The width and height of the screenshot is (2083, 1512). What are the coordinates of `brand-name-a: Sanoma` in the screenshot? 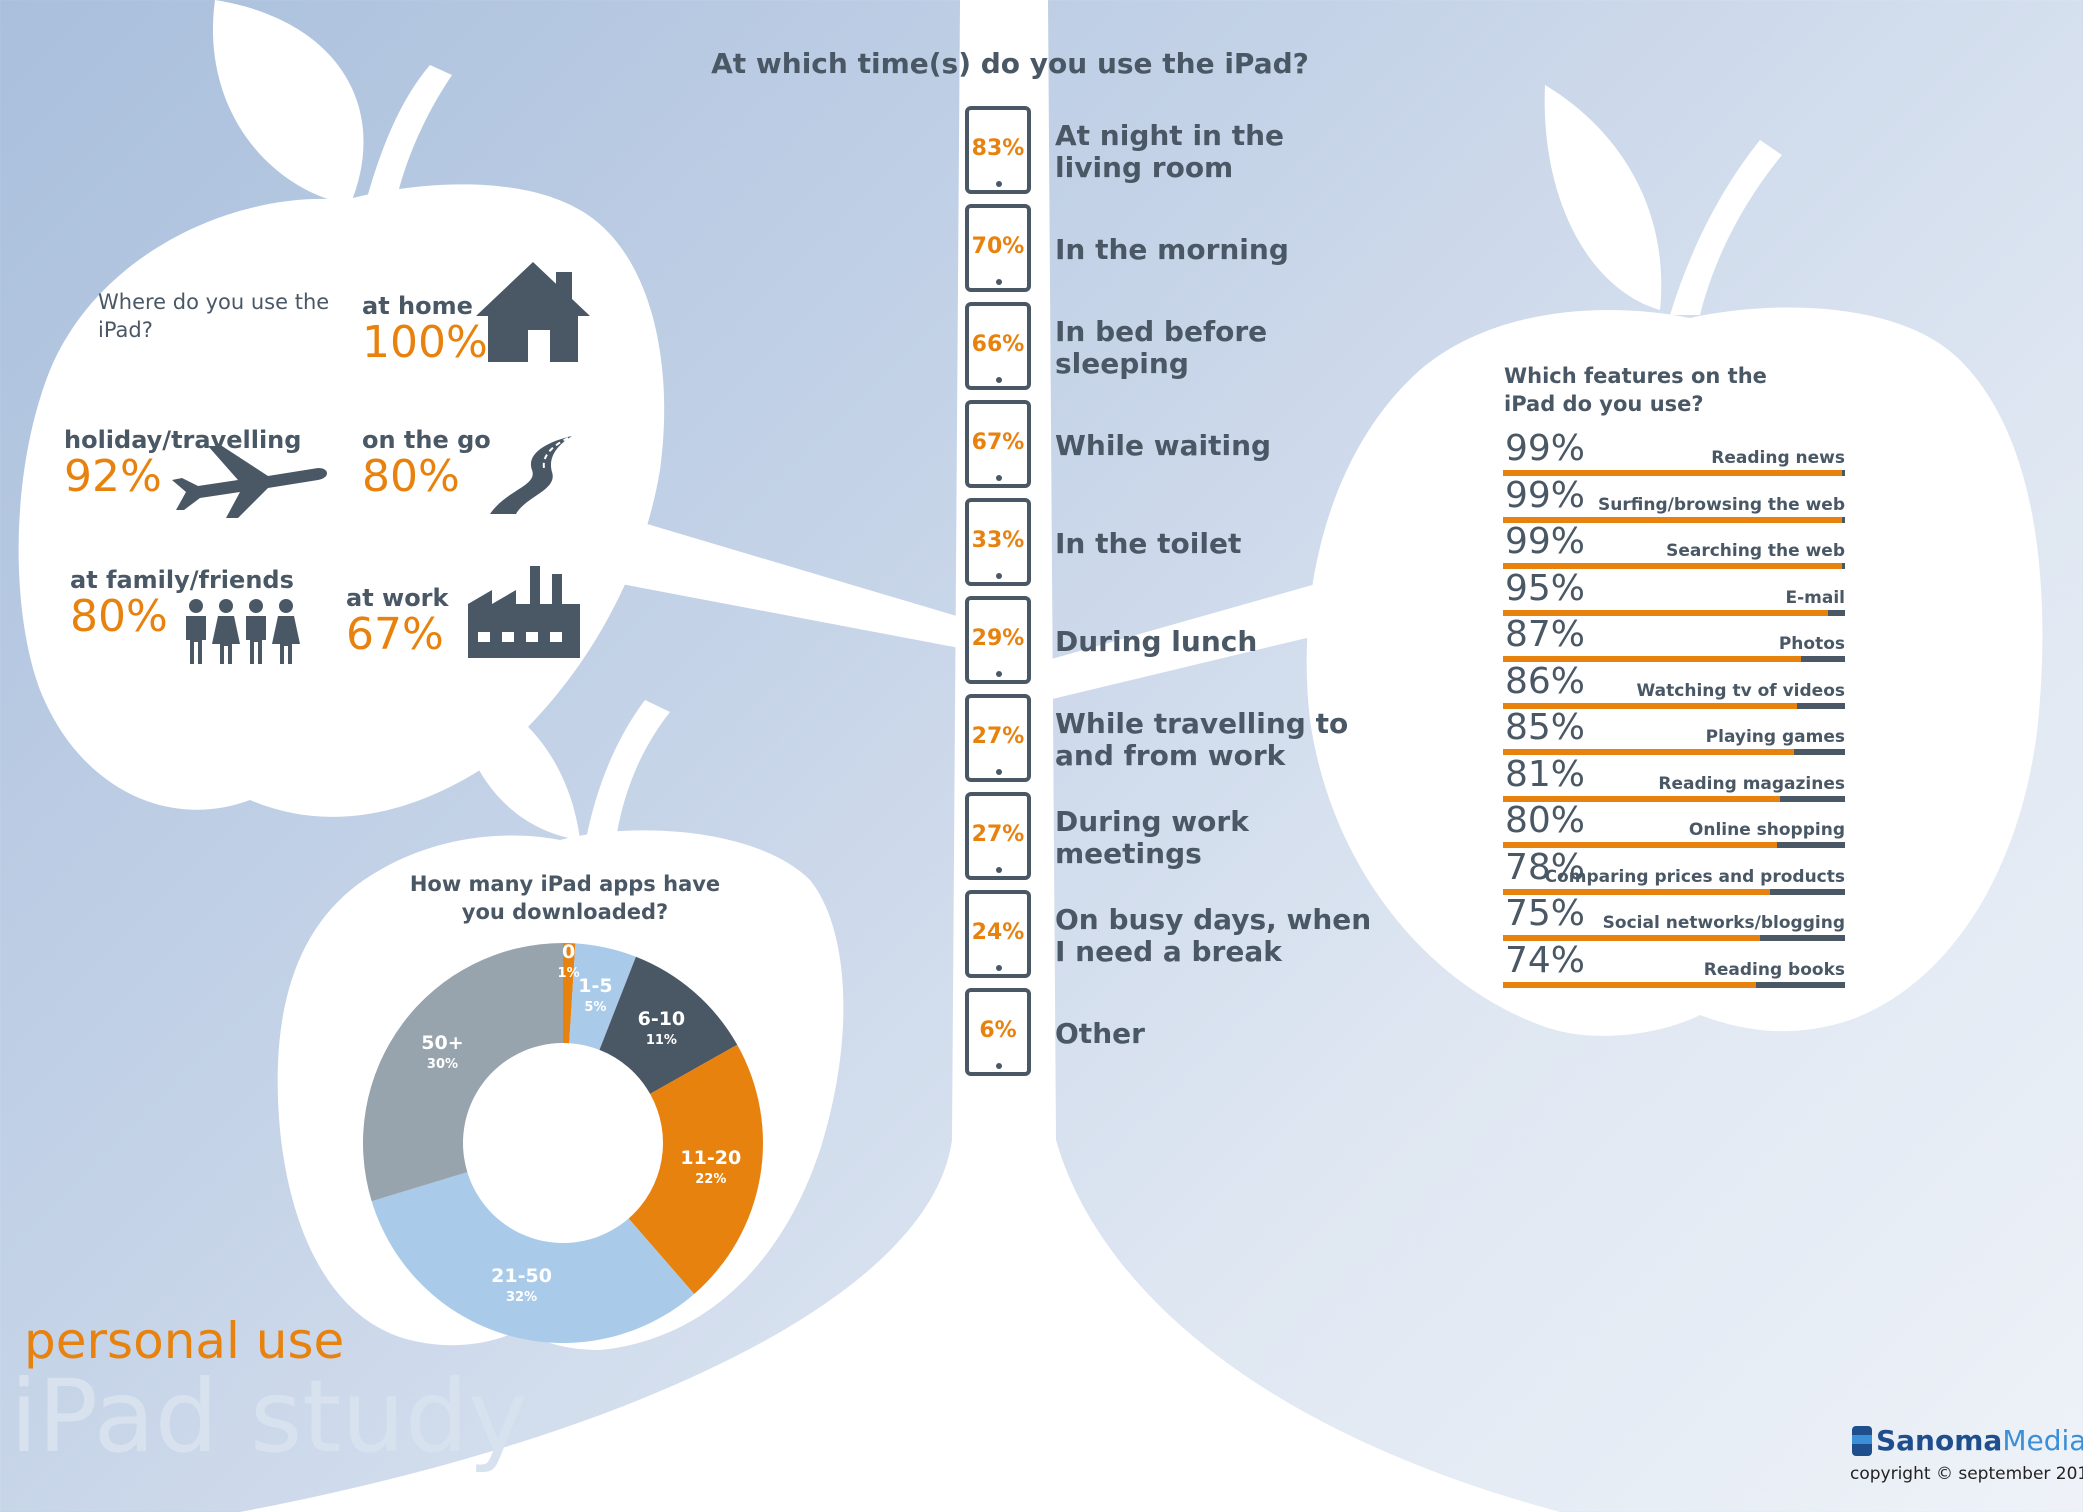 It's located at (1939, 1440).